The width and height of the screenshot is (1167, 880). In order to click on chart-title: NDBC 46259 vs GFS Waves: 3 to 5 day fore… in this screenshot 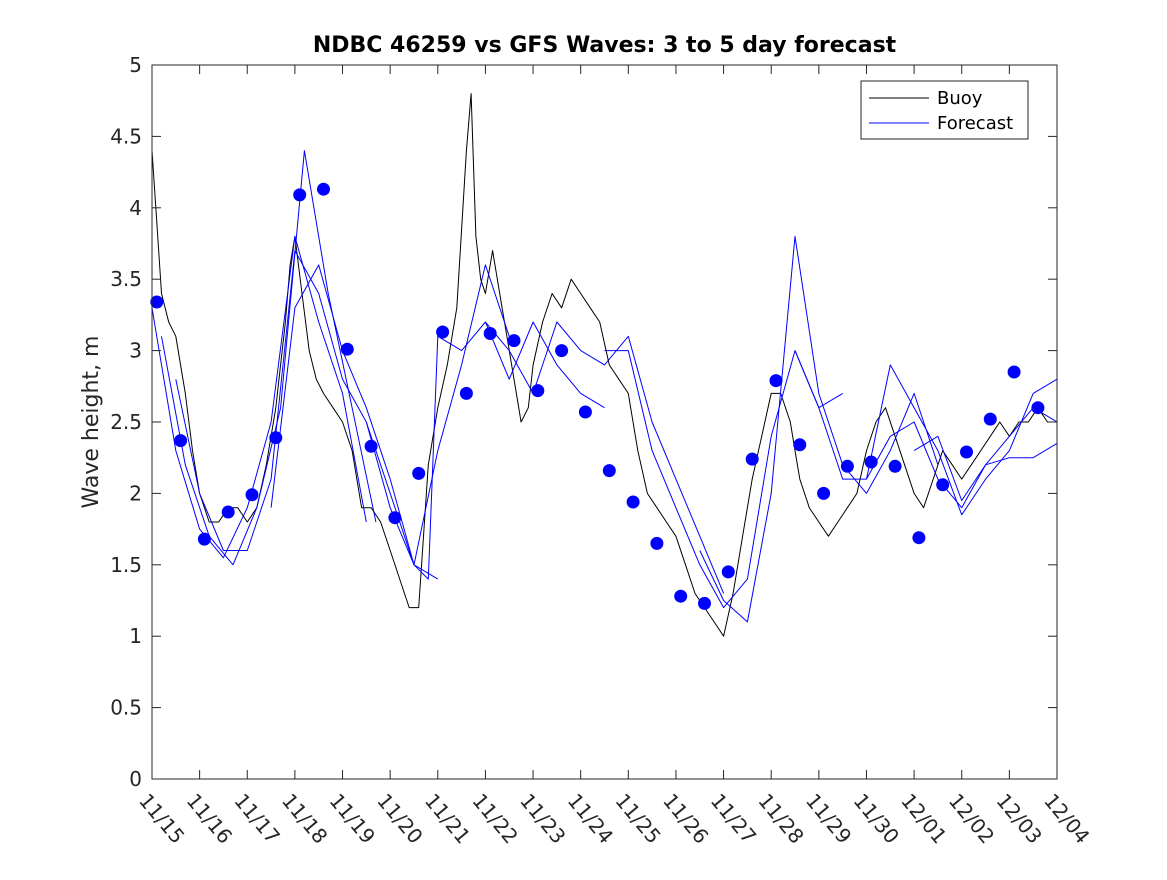, I will do `click(605, 45)`.